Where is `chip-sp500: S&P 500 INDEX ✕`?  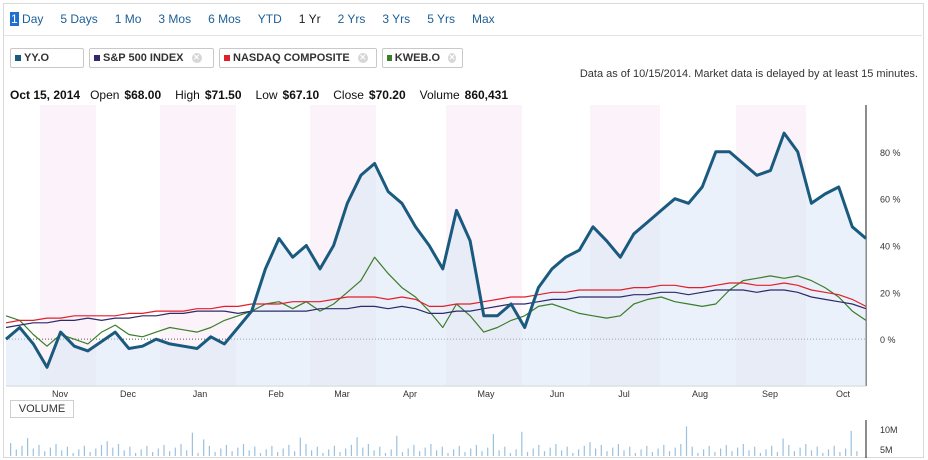 chip-sp500: S&P 500 INDEX ✕ is located at coordinates (151, 58).